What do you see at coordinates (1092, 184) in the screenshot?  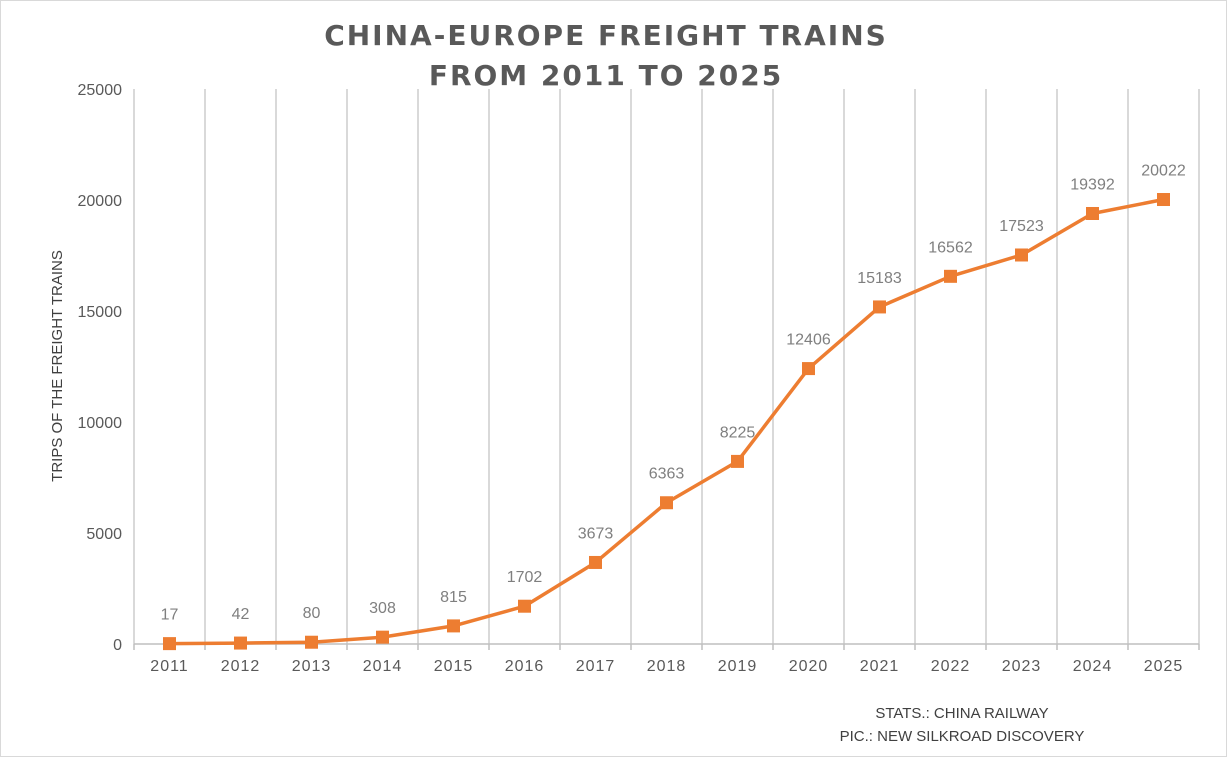 I see `data-label: 19392` at bounding box center [1092, 184].